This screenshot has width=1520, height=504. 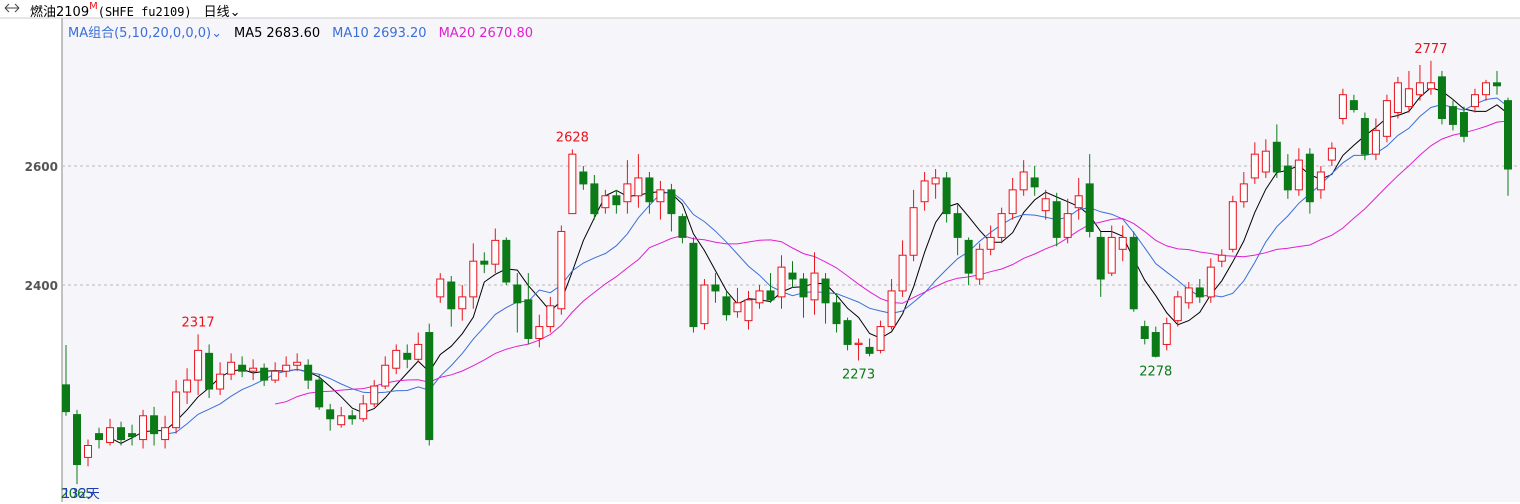 I want to click on period-selector: 日线⌄, so click(x=222, y=12).